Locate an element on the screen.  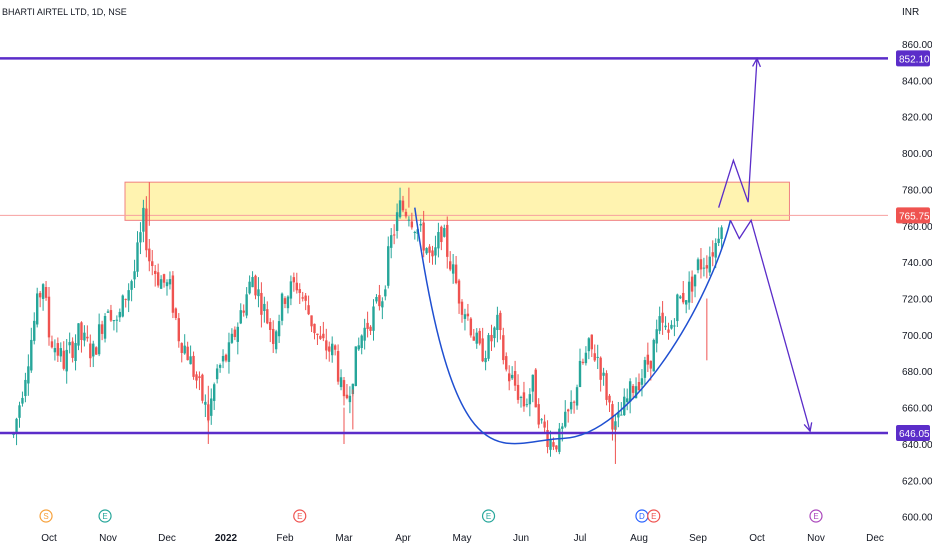
cup-curve is located at coordinates (573, 326).